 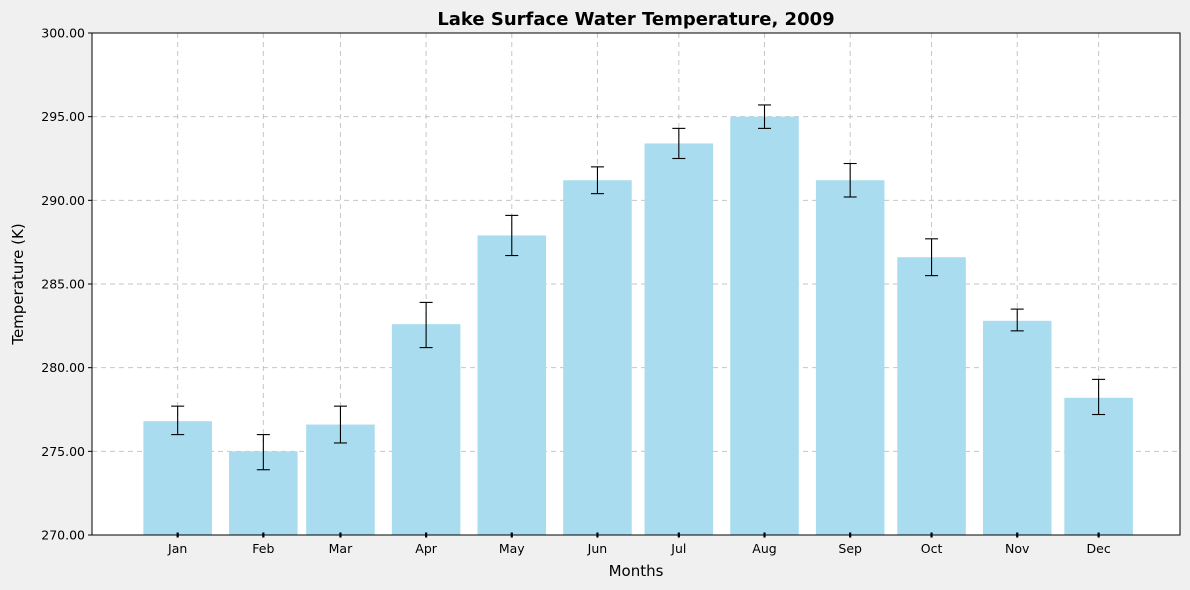 What do you see at coordinates (635, 19) in the screenshot?
I see `chart-title: Lake Surface Water Temperature, 2009` at bounding box center [635, 19].